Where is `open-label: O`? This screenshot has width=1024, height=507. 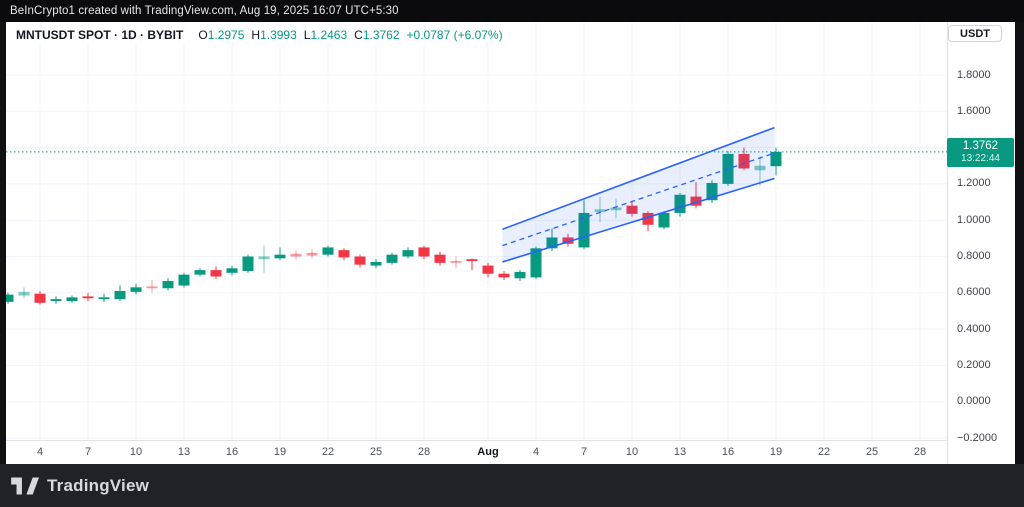
open-label: O is located at coordinates (203, 35).